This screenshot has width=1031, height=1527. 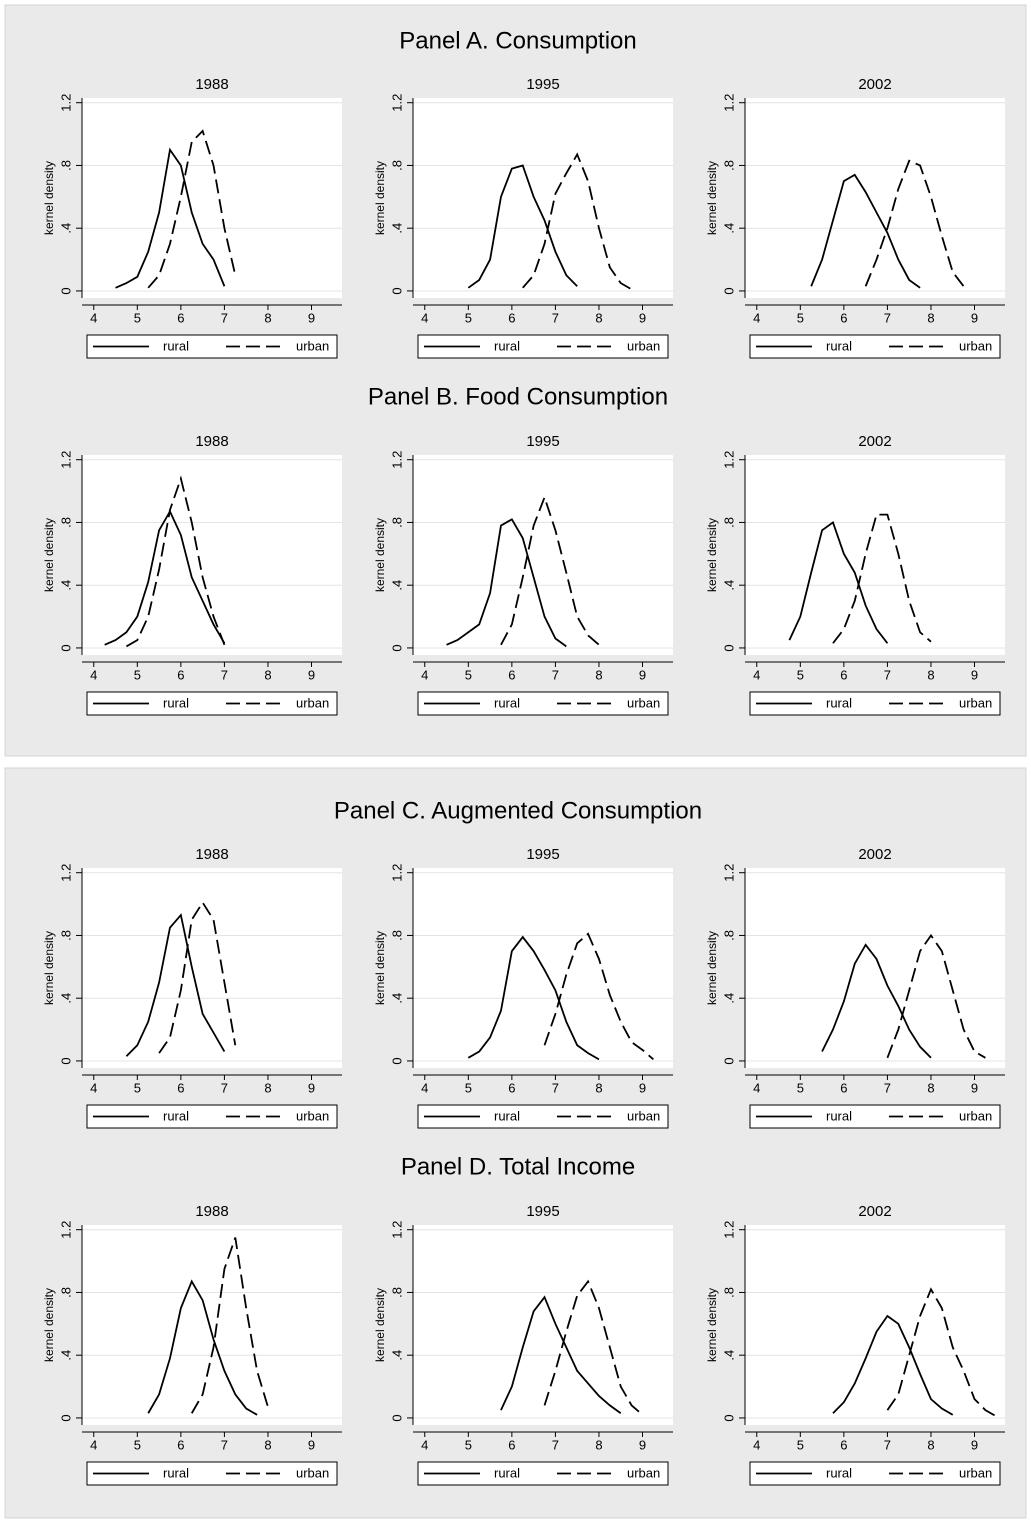 What do you see at coordinates (518, 396) in the screenshot?
I see `panel-title: Panel B. Food Consumption` at bounding box center [518, 396].